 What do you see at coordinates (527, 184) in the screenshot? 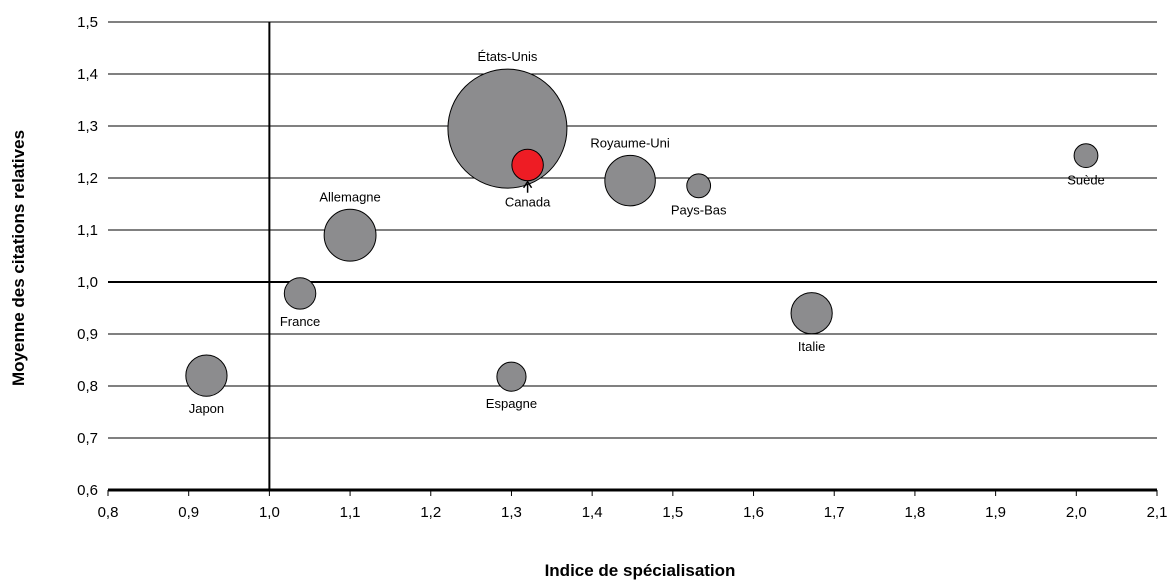
I see `arrow-head-icon` at bounding box center [527, 184].